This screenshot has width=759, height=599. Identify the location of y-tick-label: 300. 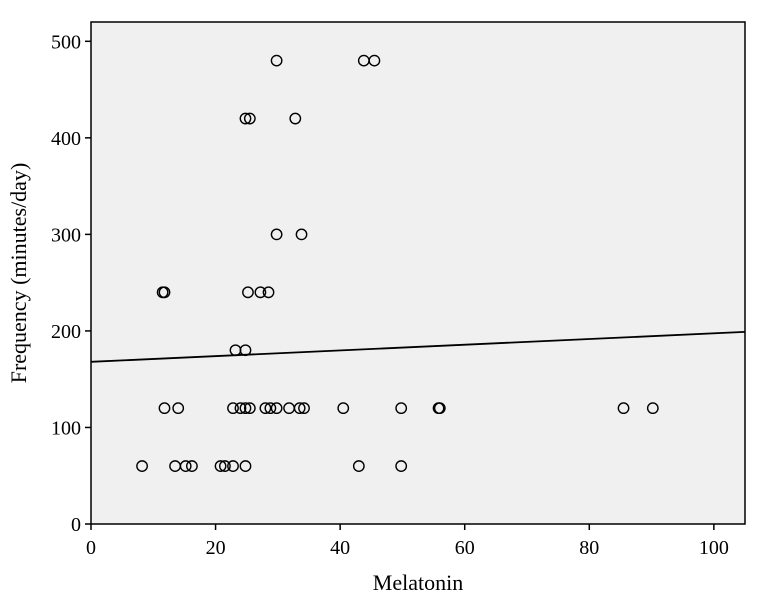
(66, 235).